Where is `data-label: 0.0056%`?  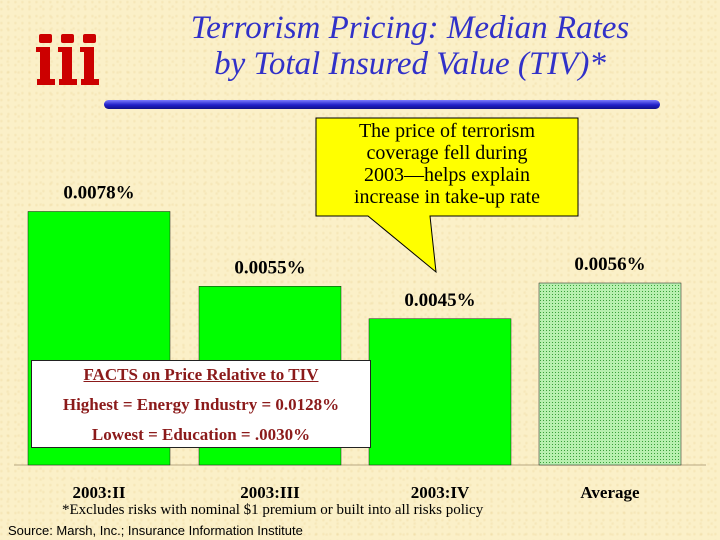 data-label: 0.0056% is located at coordinates (609, 264).